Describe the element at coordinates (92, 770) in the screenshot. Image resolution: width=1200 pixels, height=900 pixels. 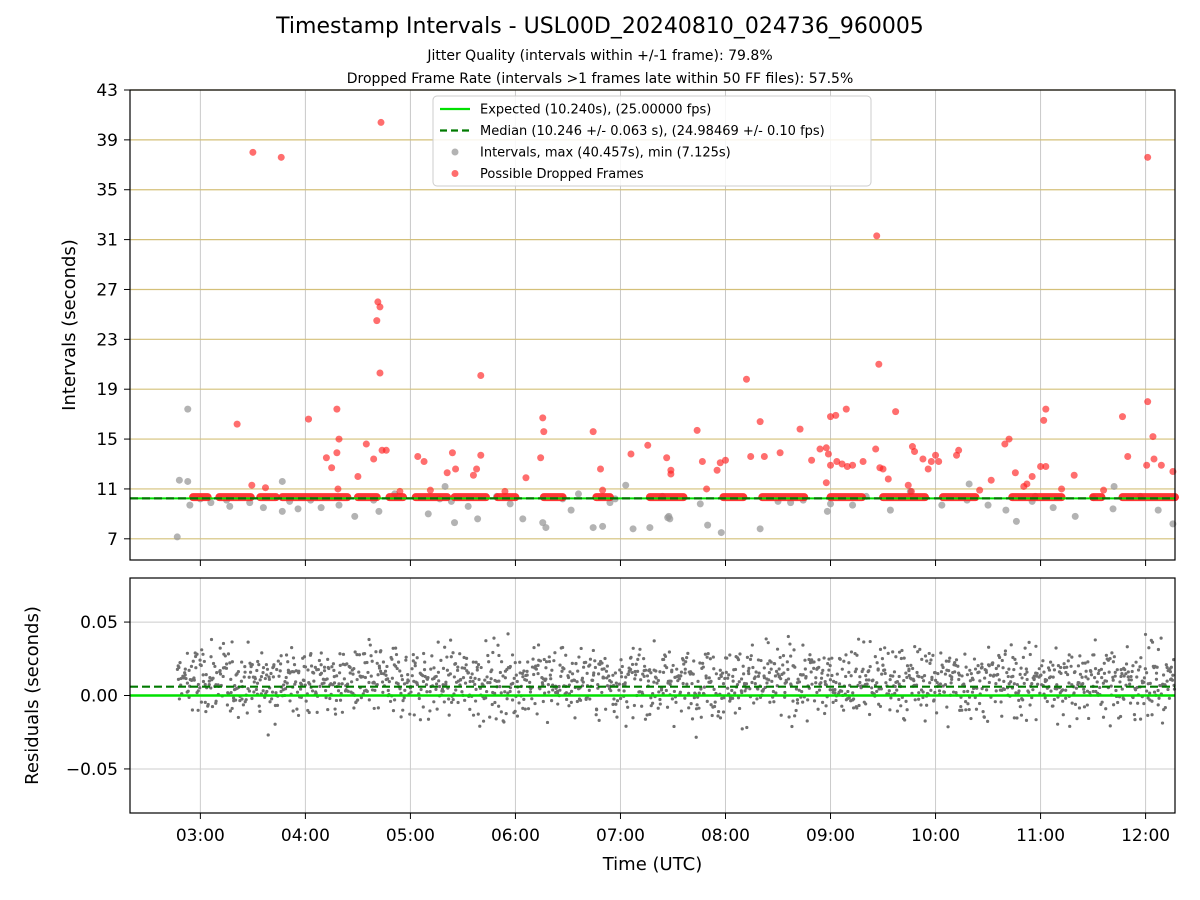
I see `y-tick-label: −0.05` at that location.